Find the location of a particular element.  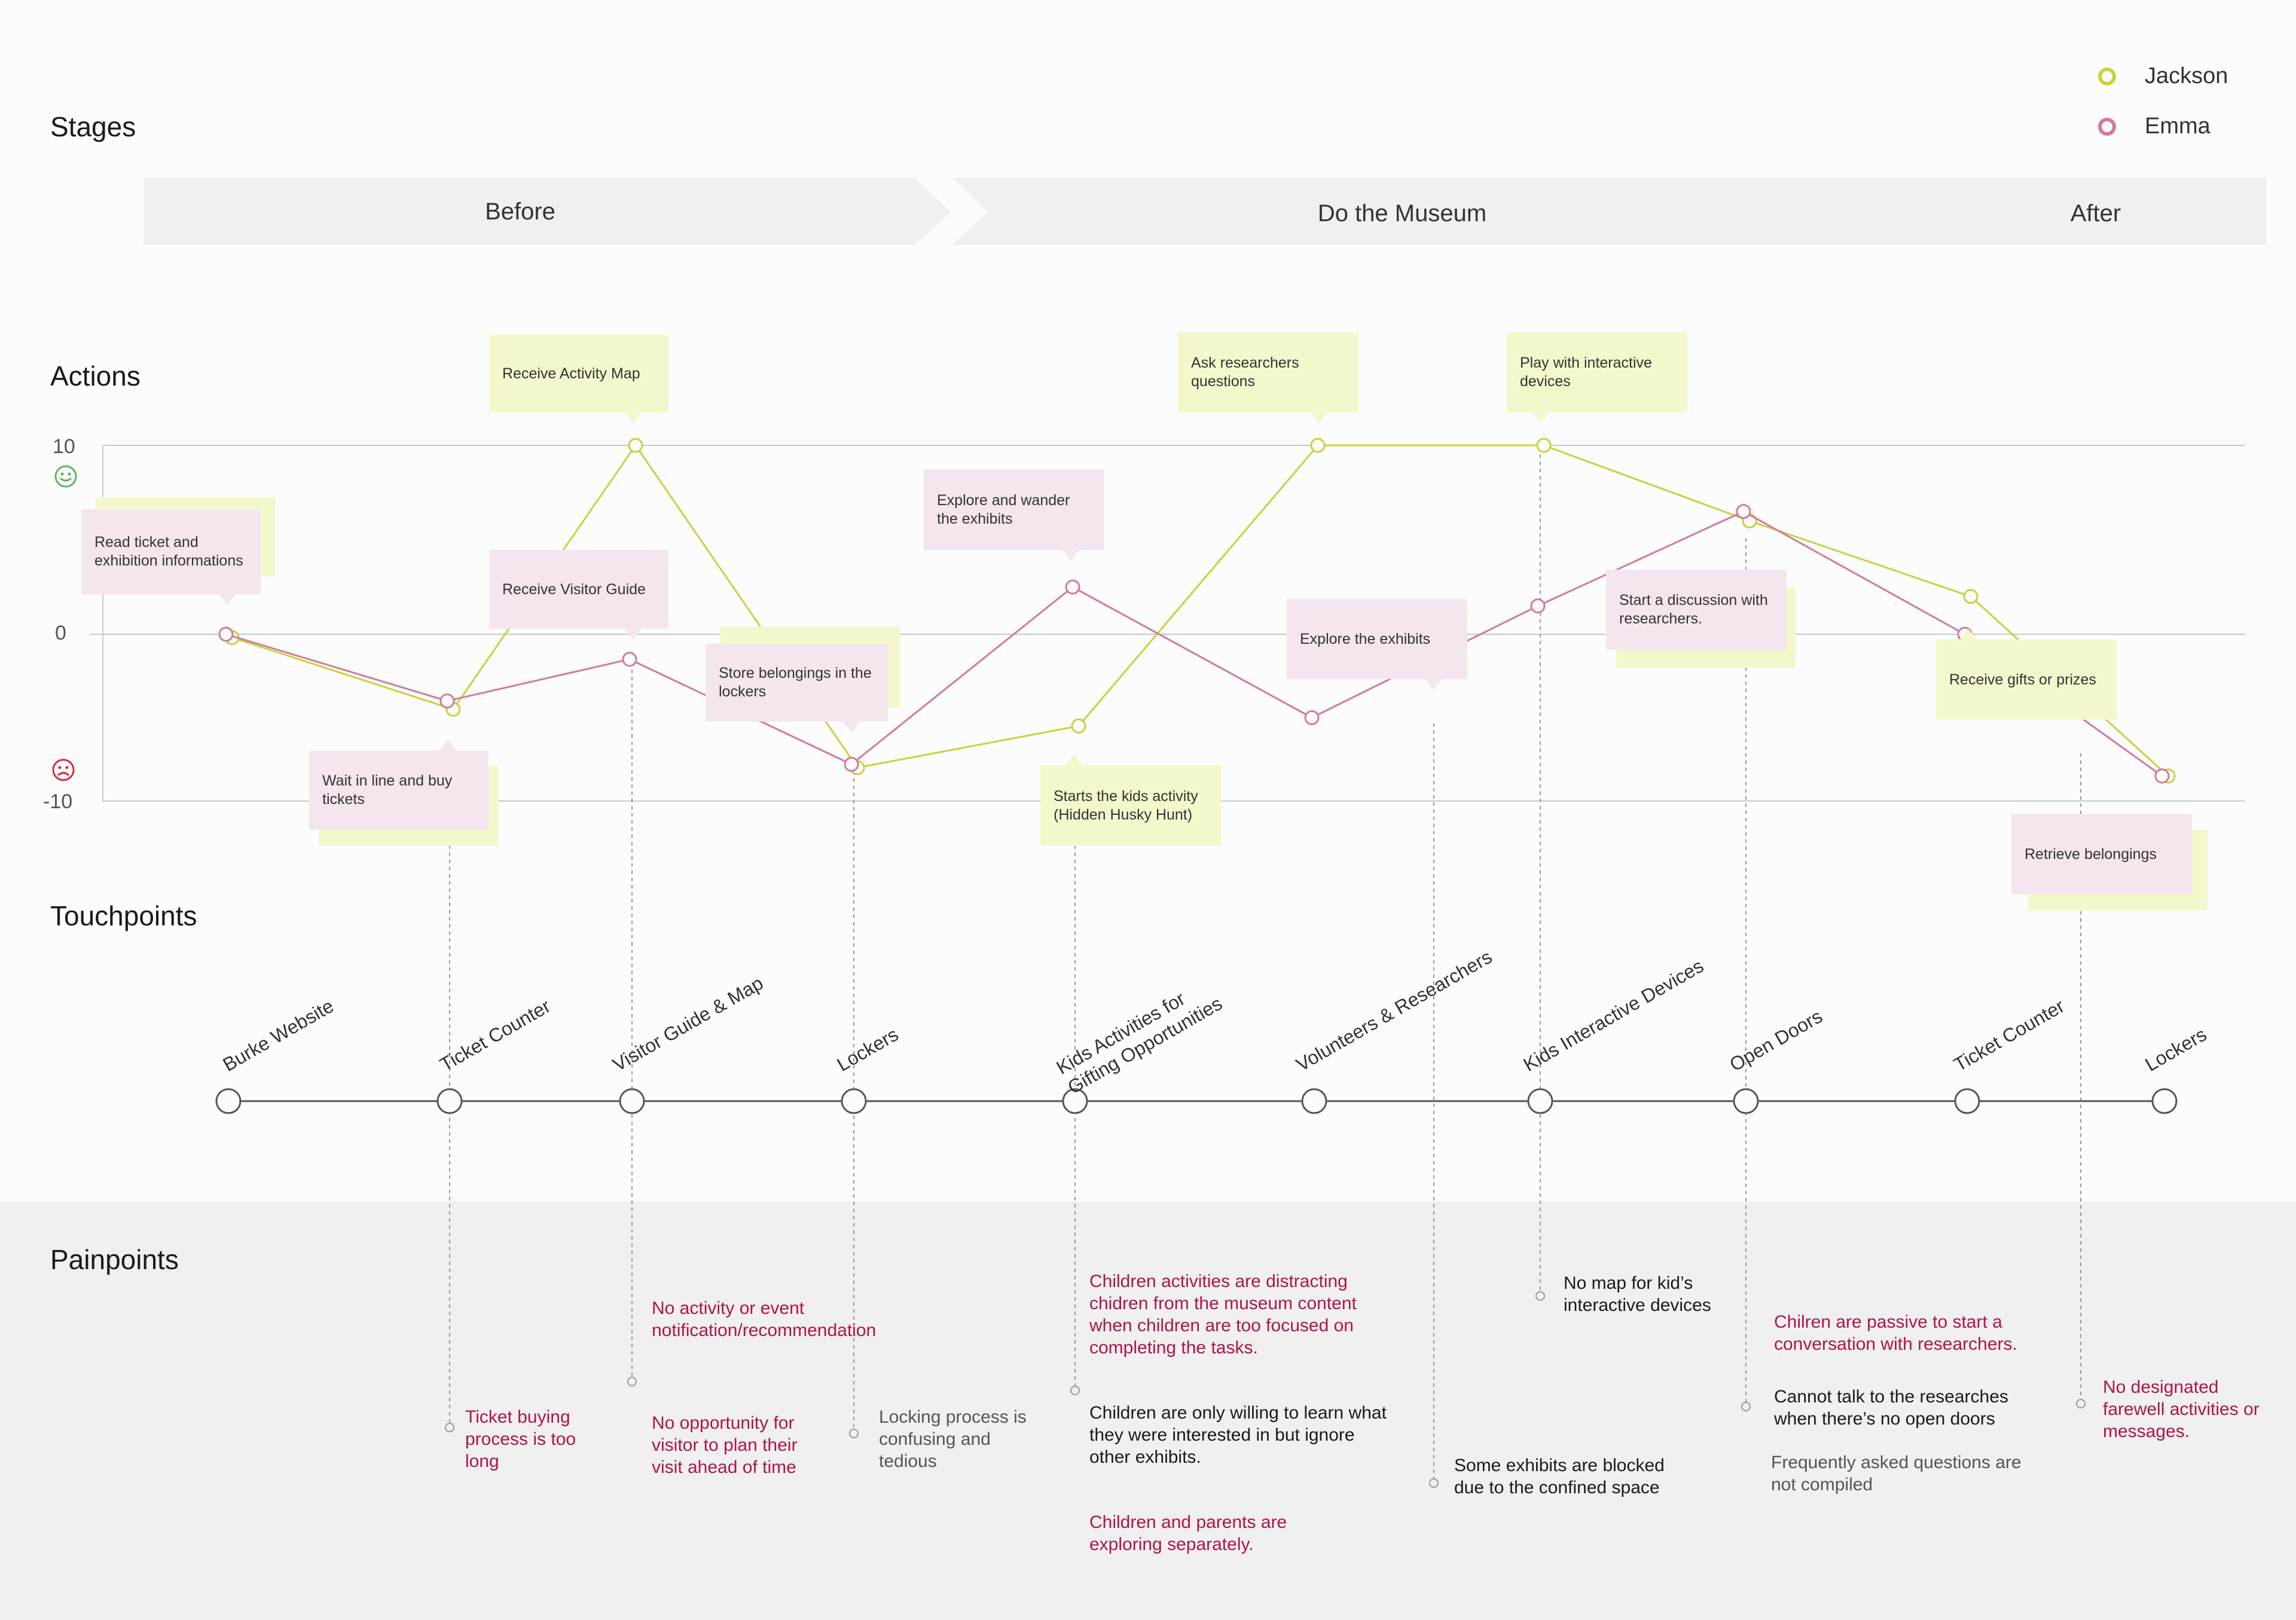

stage-arrow-do-museum is located at coordinates (1449, 212).